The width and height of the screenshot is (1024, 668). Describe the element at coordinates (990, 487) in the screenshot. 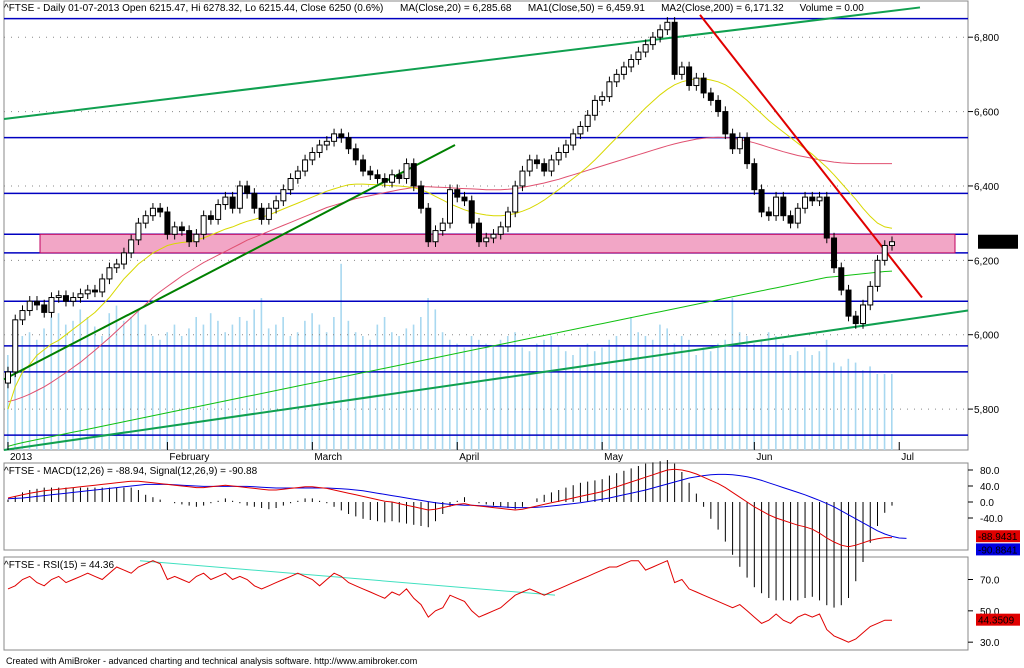

I see `macd-tick-label: 40.0` at that location.